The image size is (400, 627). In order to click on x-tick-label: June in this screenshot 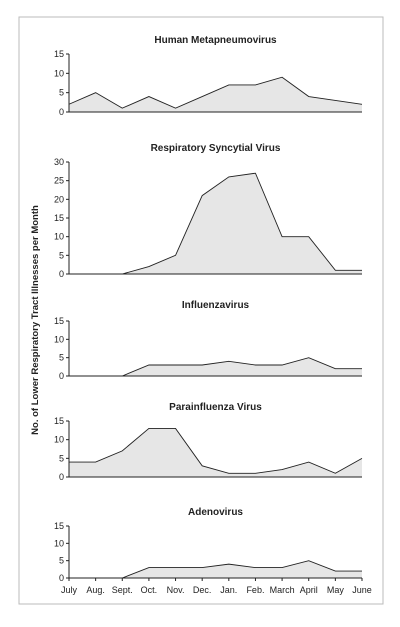, I will do `click(362, 590)`.